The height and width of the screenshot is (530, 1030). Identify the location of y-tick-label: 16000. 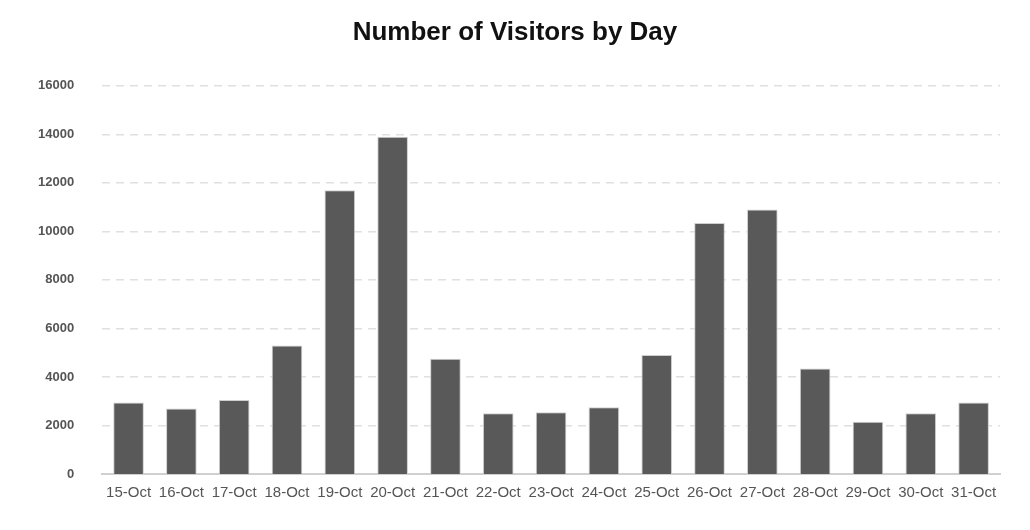
(56, 85).